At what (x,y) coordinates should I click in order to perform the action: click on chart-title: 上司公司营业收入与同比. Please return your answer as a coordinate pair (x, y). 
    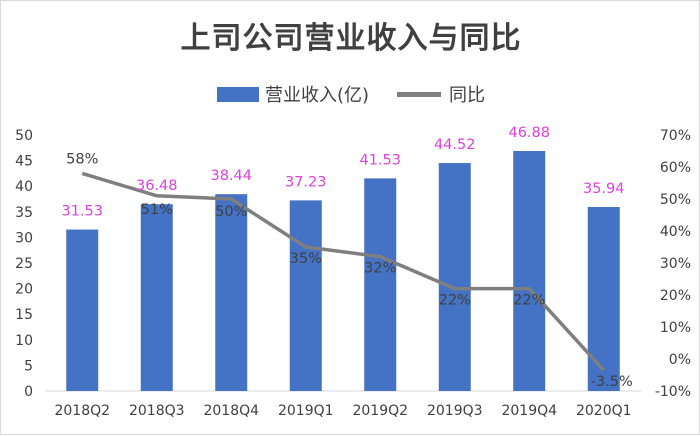
    Looking at the image, I should click on (351, 38).